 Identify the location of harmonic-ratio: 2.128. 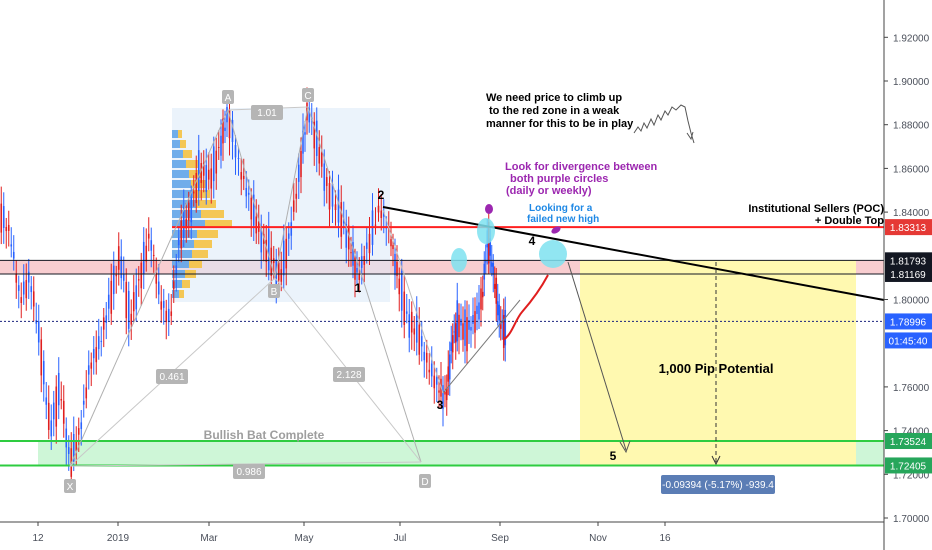
(349, 374).